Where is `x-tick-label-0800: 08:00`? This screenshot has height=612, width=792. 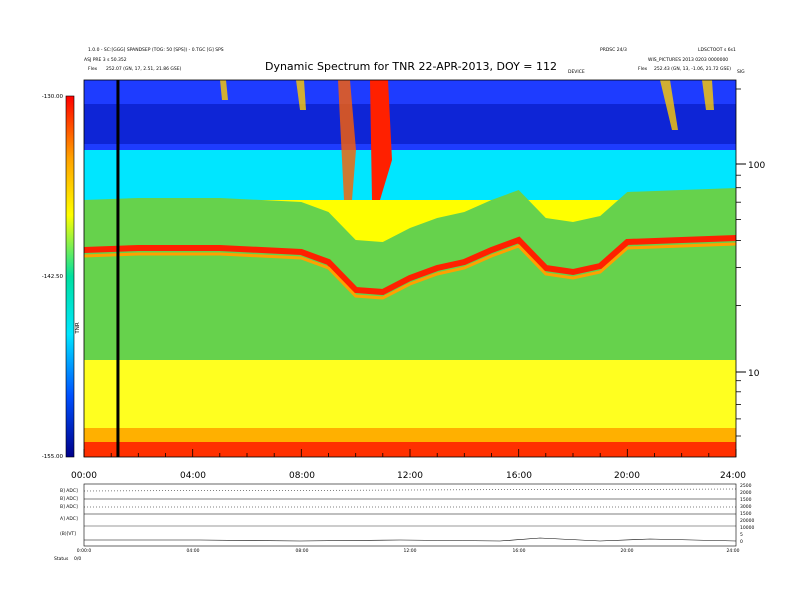 x-tick-label-0800: 08:00 is located at coordinates (302, 476).